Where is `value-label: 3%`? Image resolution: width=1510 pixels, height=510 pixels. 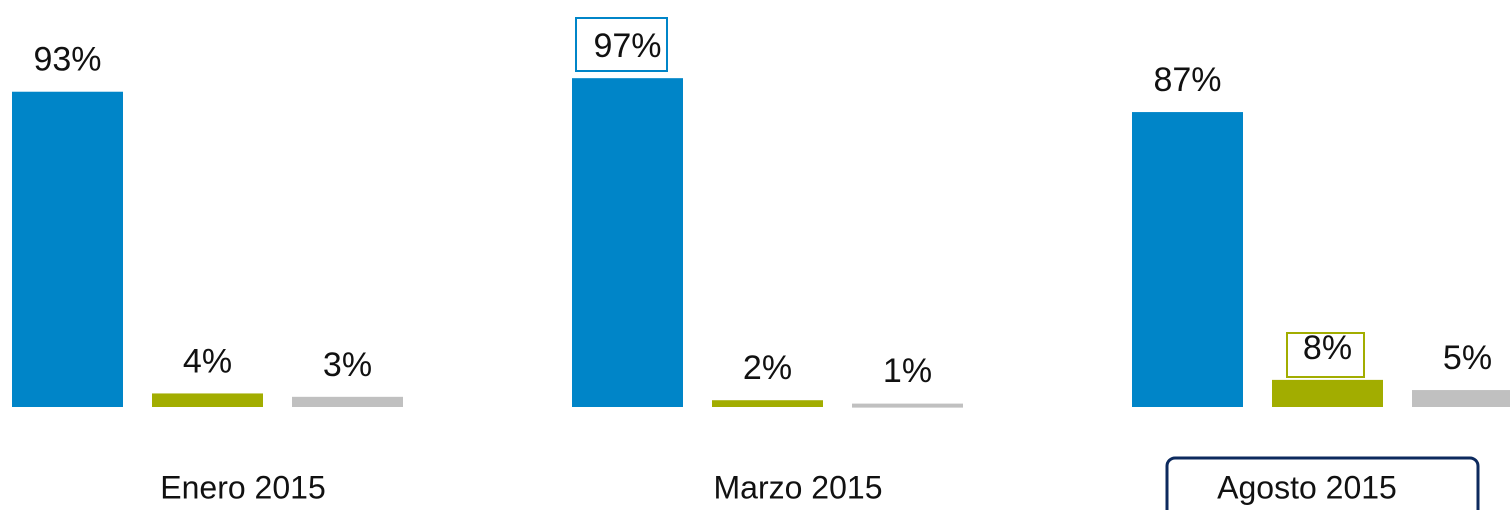 value-label: 3% is located at coordinates (347, 365).